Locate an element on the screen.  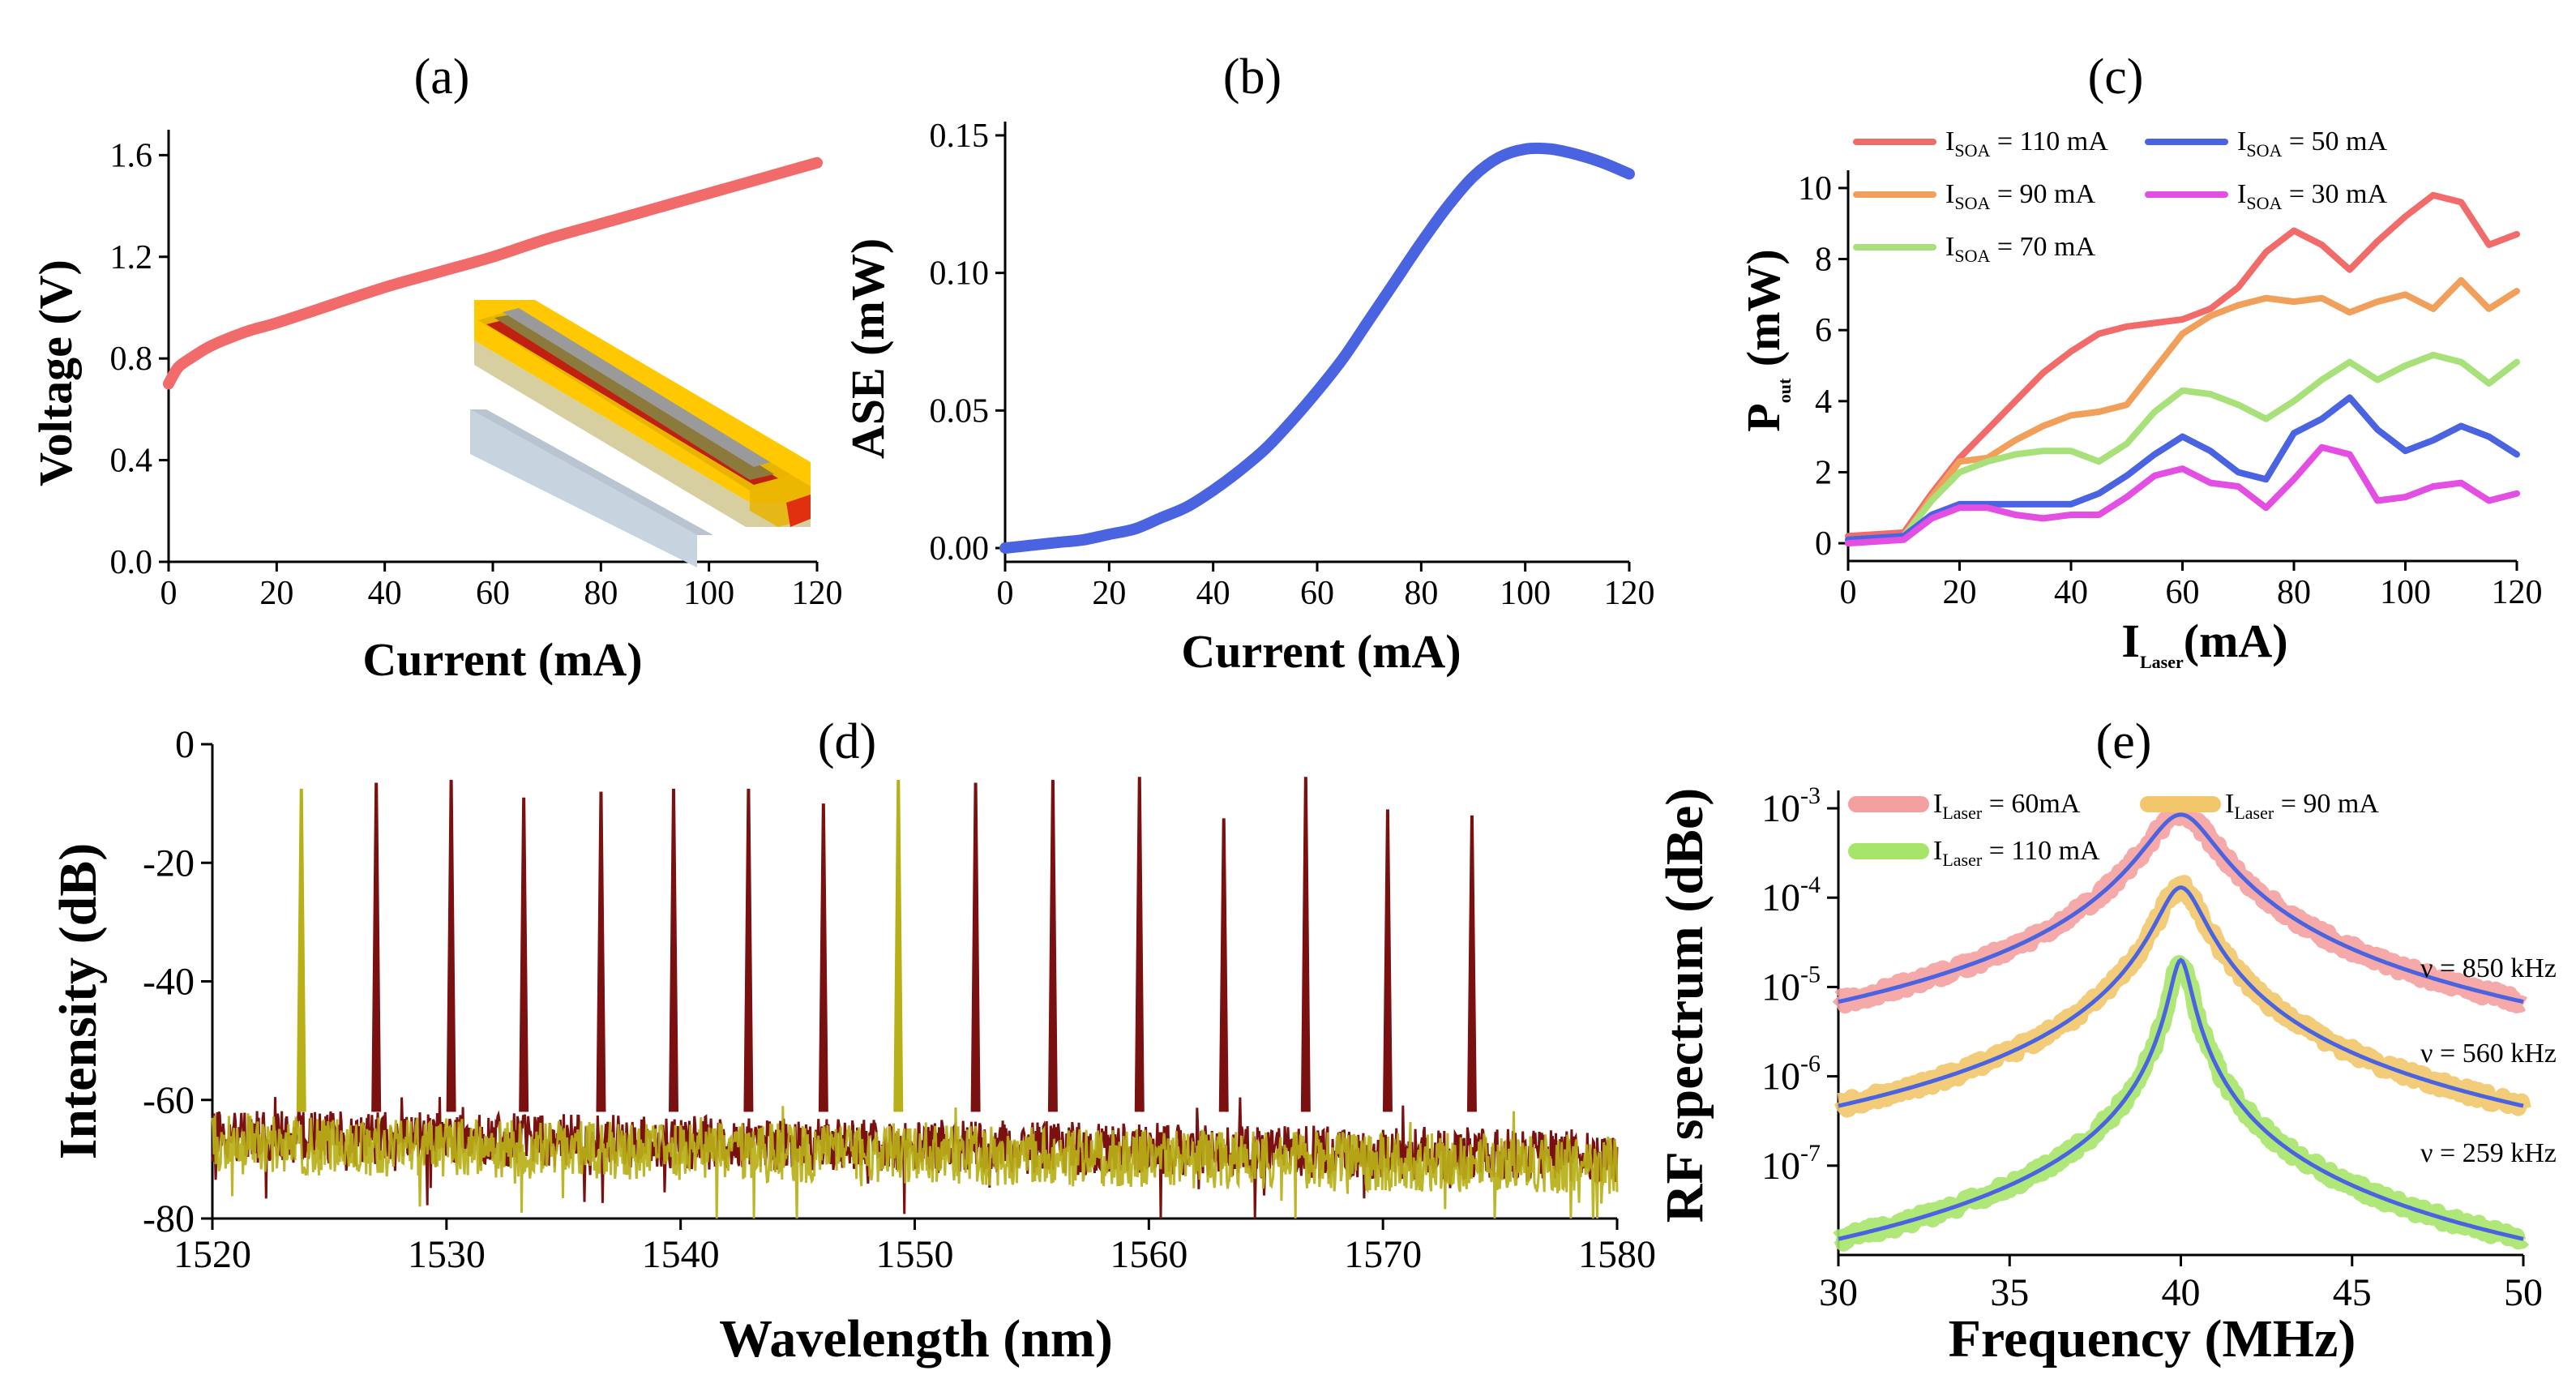
y-tick-label: 0.8 is located at coordinates (131, 359).